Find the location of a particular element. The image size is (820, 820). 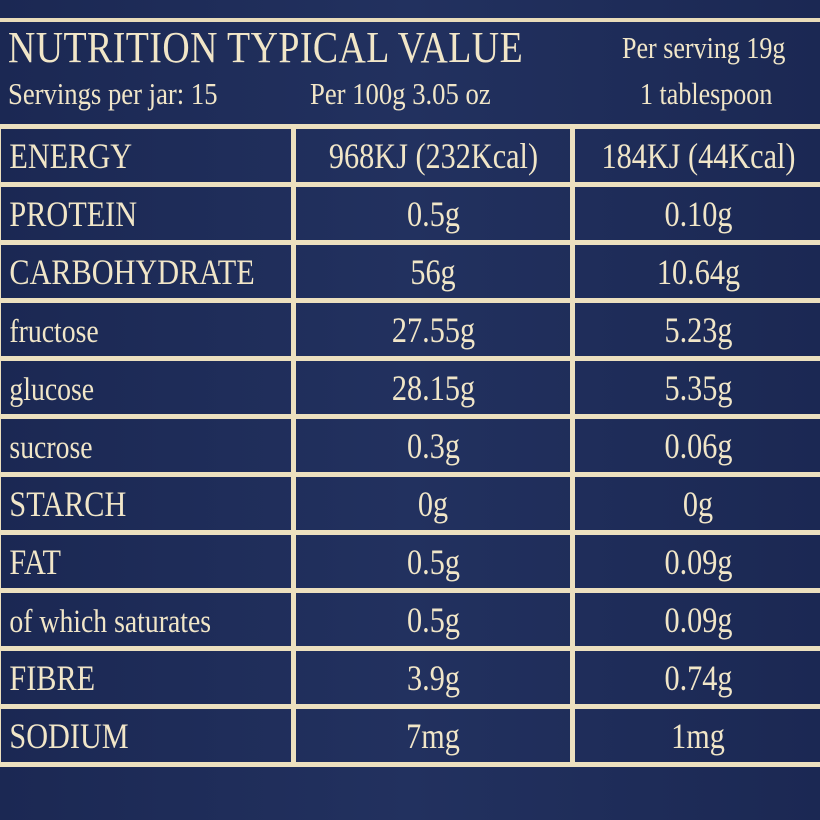

table-cell: 7mg is located at coordinates (433, 735).